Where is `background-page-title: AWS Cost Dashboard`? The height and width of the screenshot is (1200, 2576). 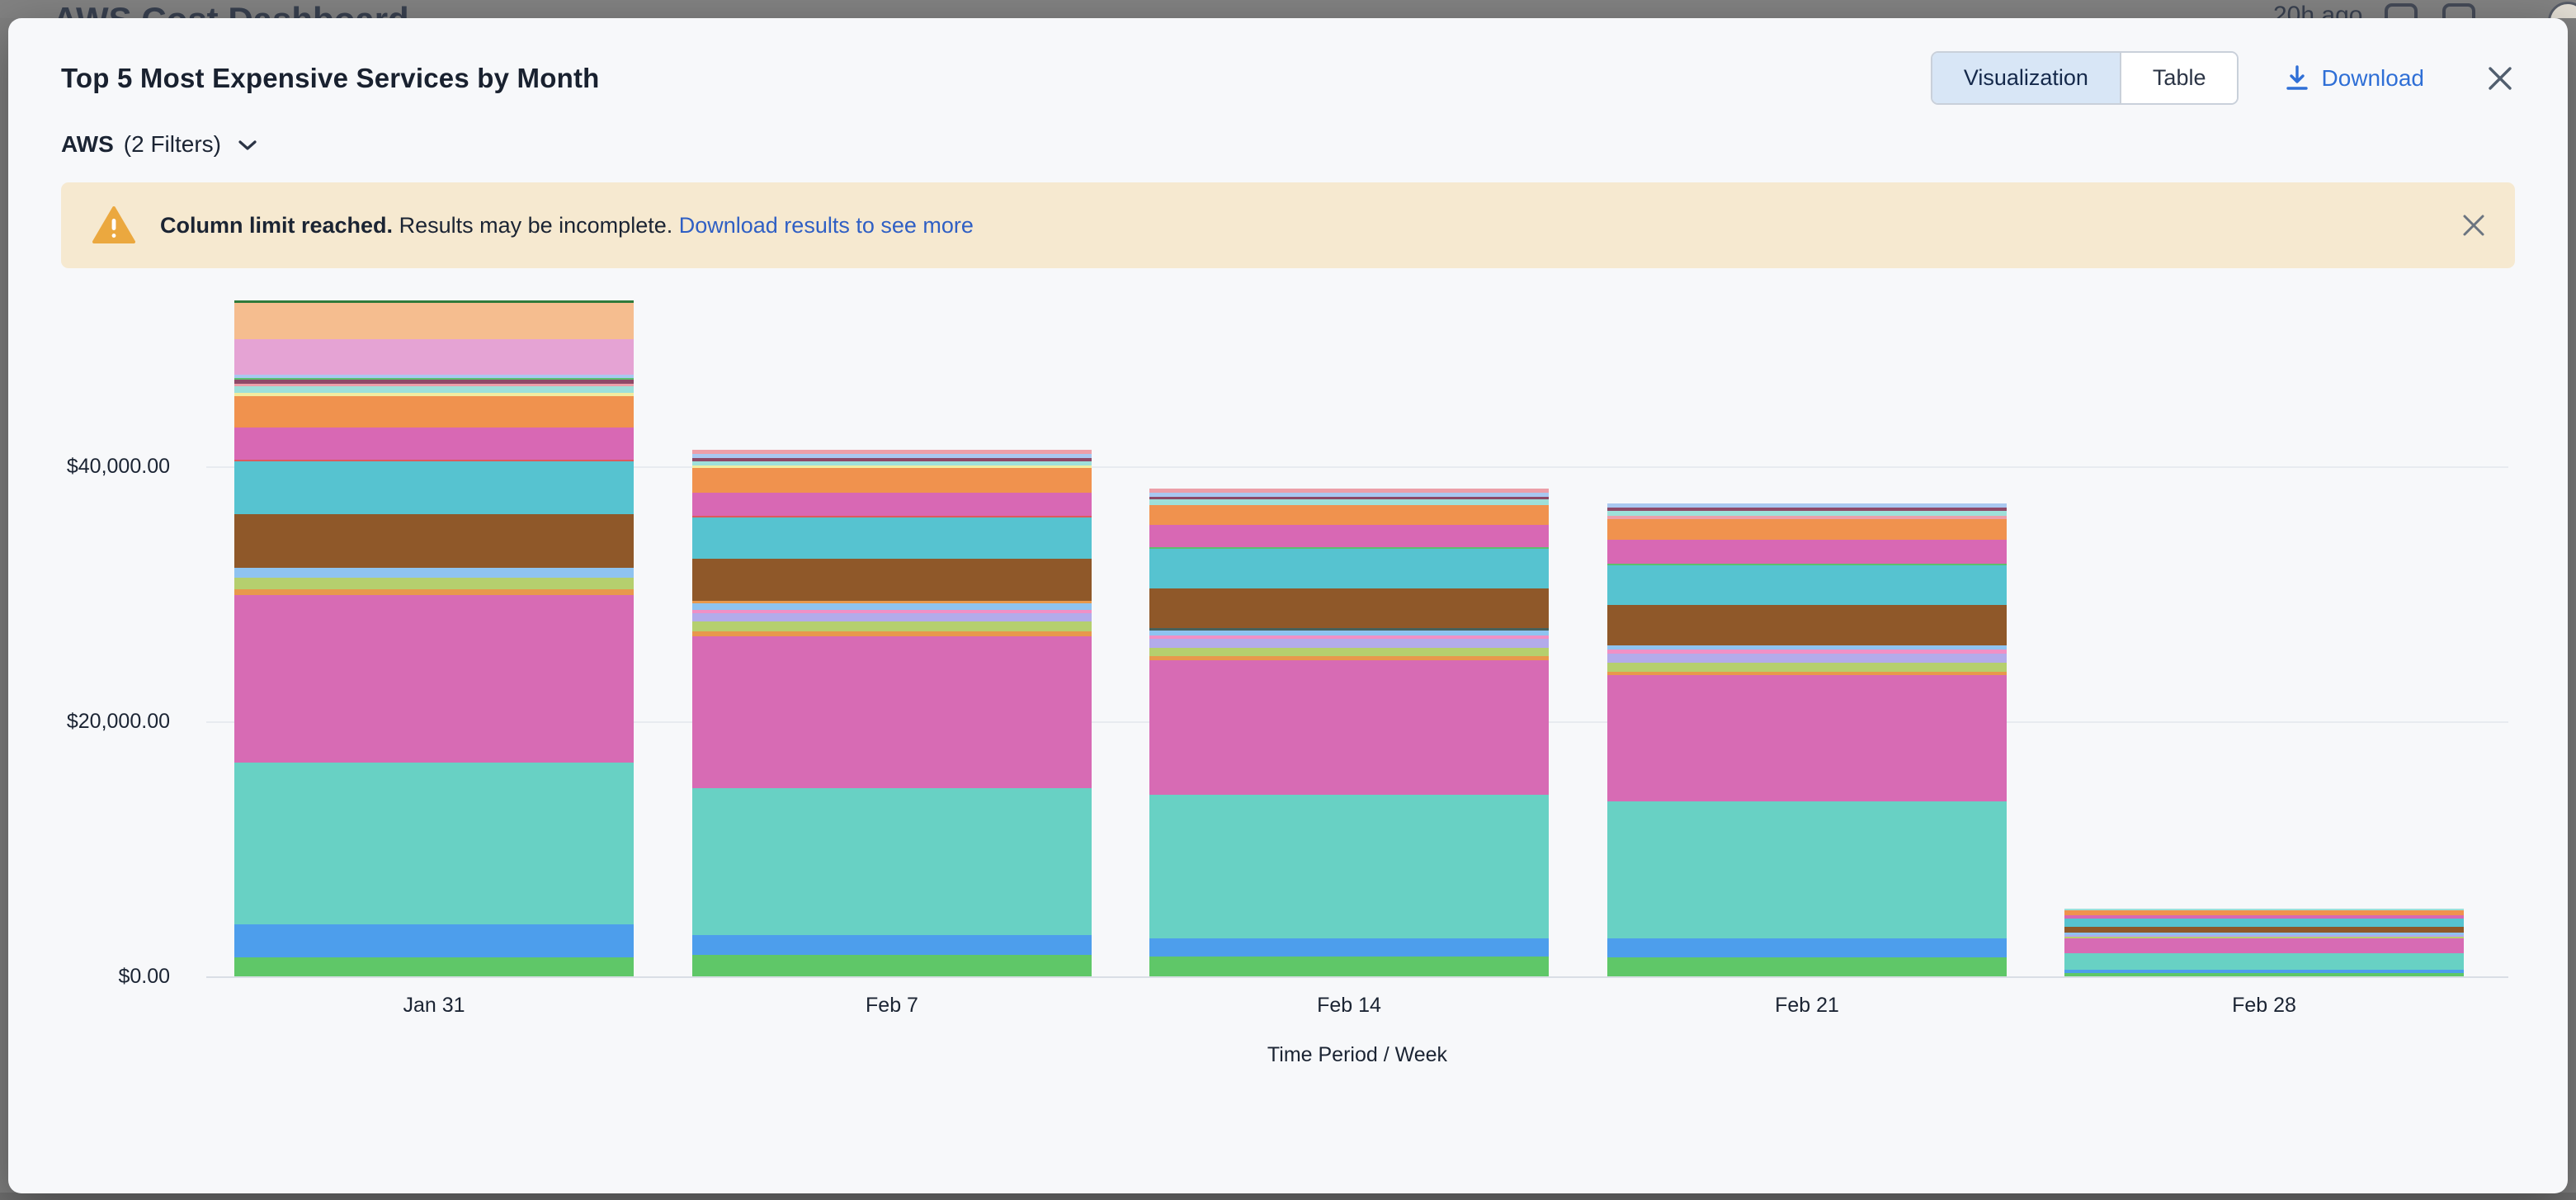
background-page-title: AWS Cost Dashboard is located at coordinates (231, 9).